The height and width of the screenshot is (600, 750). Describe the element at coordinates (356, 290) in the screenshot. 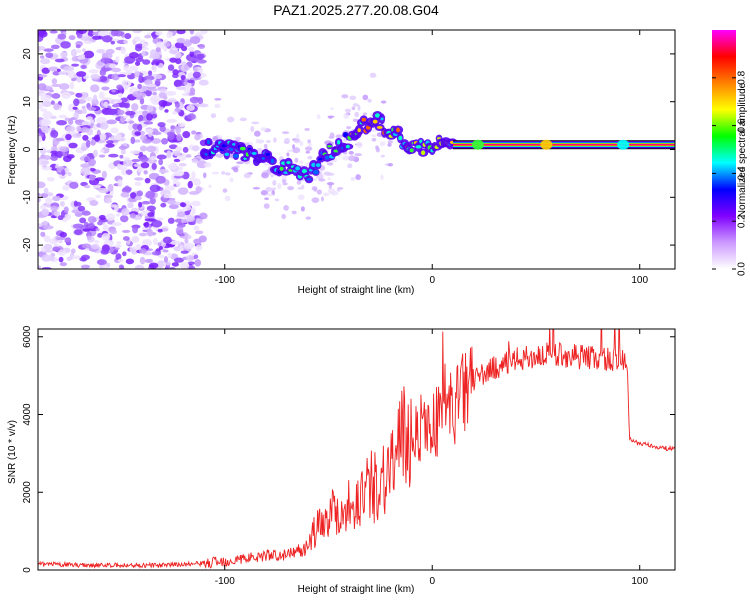

I see `spectrogram-x-label: Height of straight line (km)` at that location.